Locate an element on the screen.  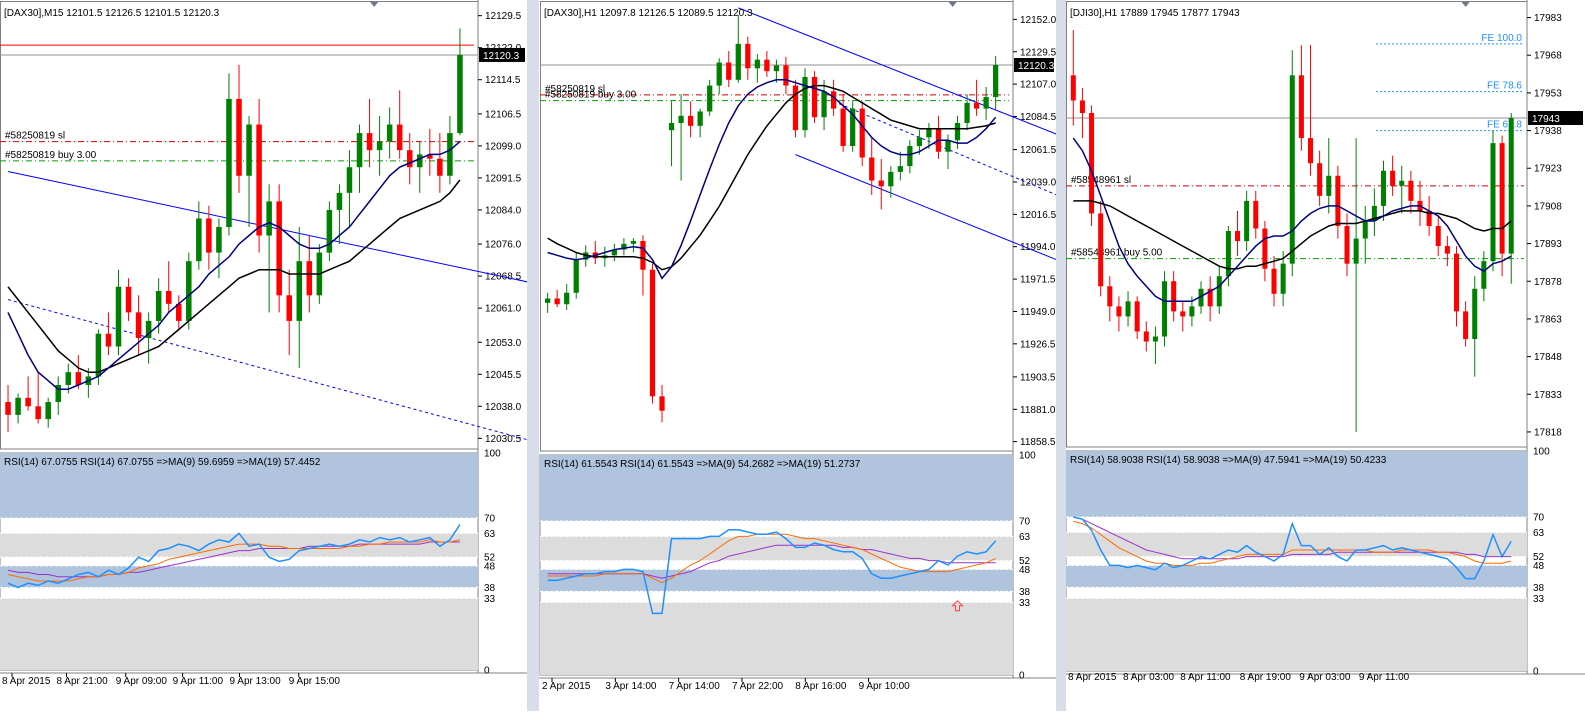
current-price-label: 12120.3 is located at coordinates (501, 56).